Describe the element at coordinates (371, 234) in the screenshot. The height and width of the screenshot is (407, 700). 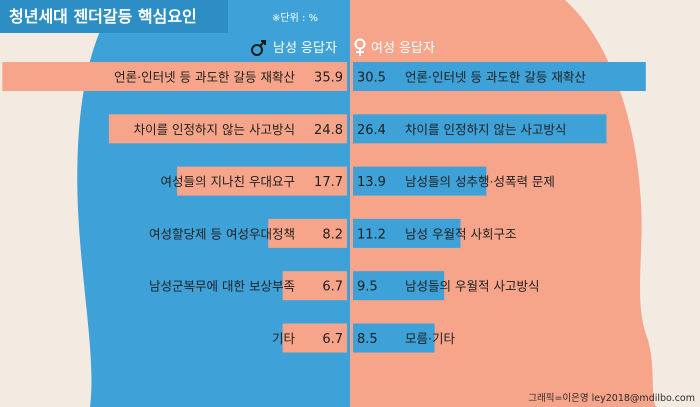
I see `female-value-label: 11.2` at that location.